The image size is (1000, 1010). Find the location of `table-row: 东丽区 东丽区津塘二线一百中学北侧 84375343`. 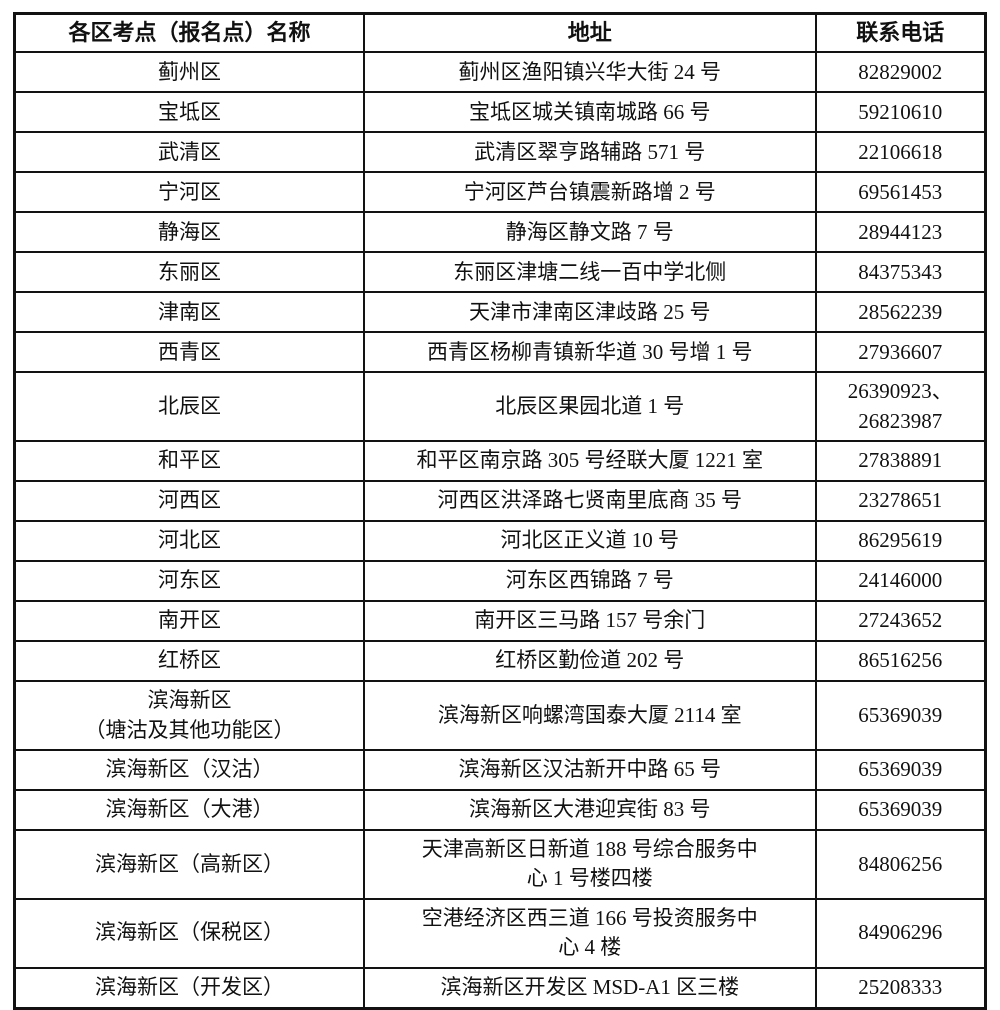

table-row: 东丽区 东丽区津塘二线一百中学北侧 84375343 is located at coordinates (500, 272).